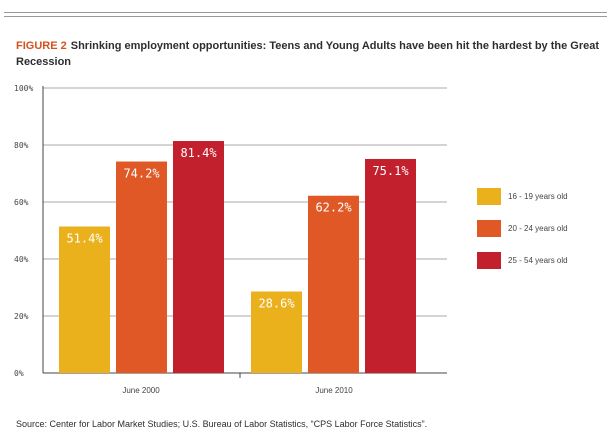  What do you see at coordinates (305, 12) in the screenshot?
I see `top-rule` at bounding box center [305, 12].